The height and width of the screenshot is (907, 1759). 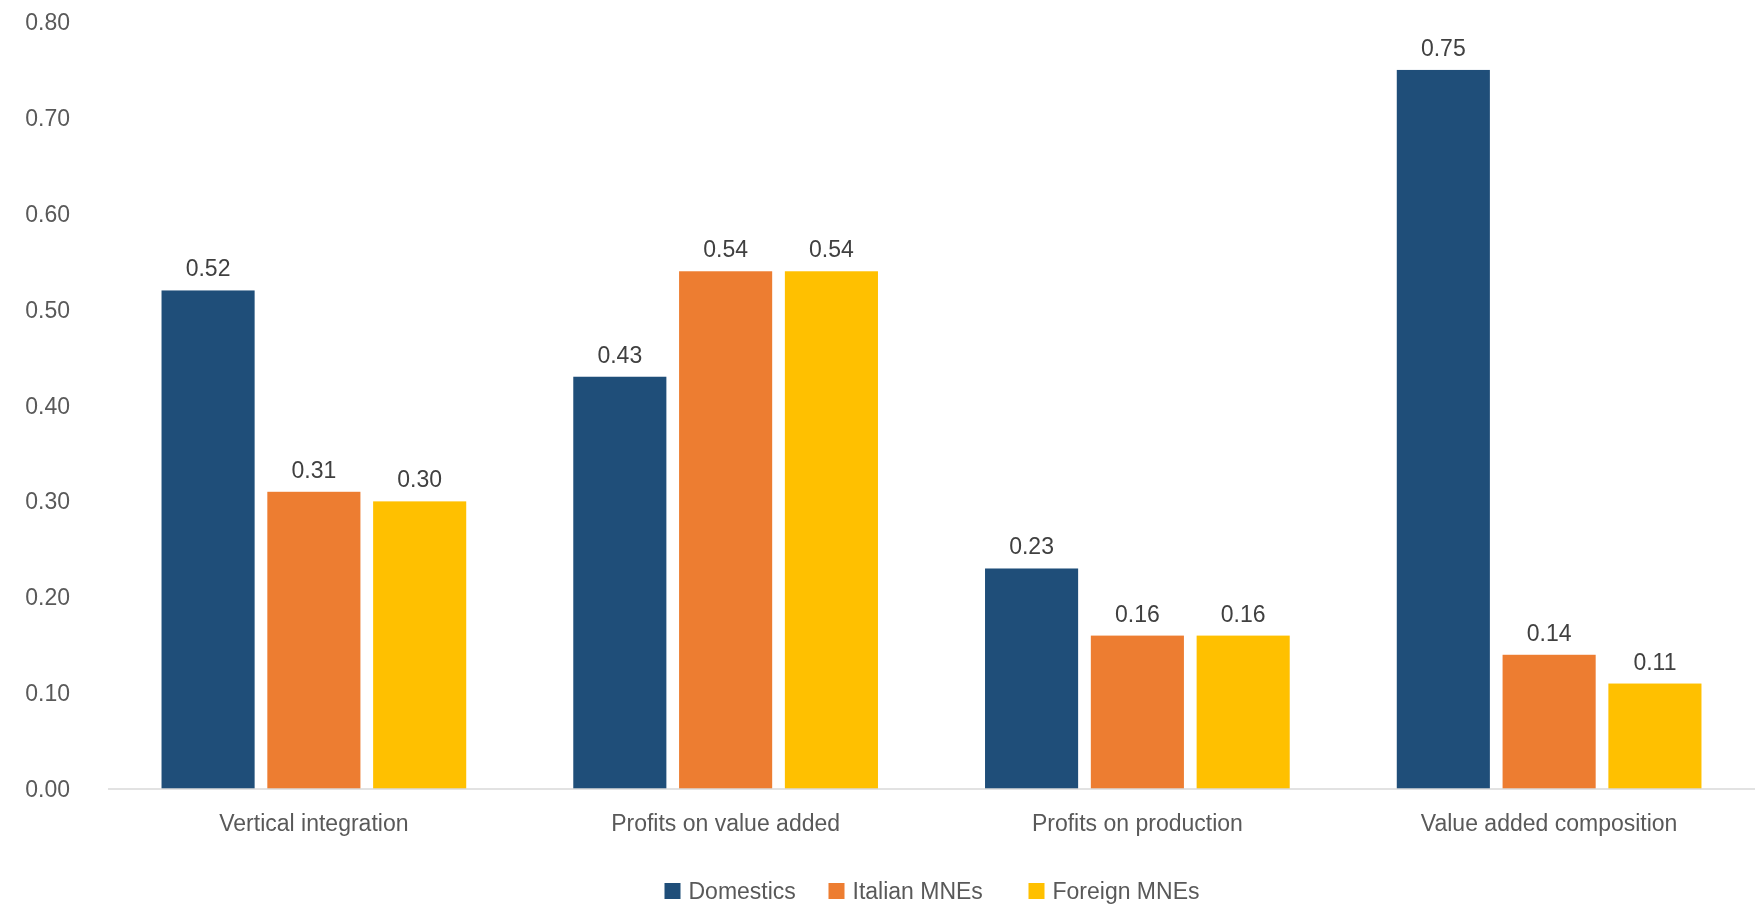 I want to click on data-label: 0.31, so click(x=314, y=469).